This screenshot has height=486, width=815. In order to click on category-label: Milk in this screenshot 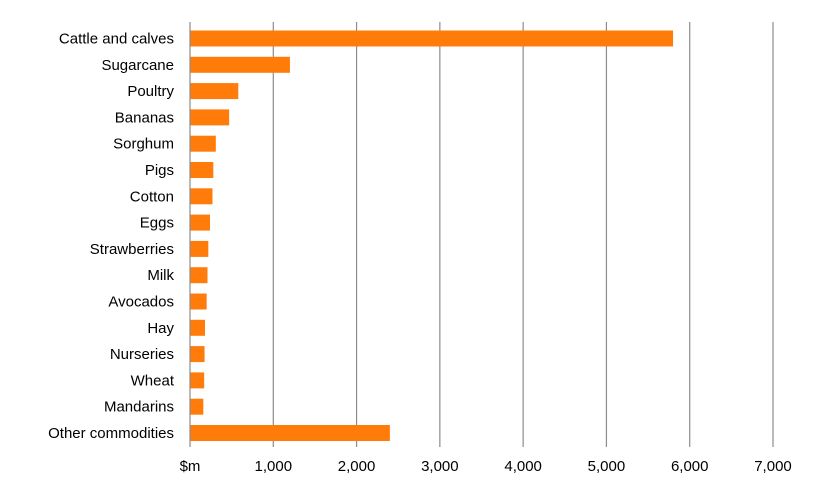, I will do `click(160, 275)`.